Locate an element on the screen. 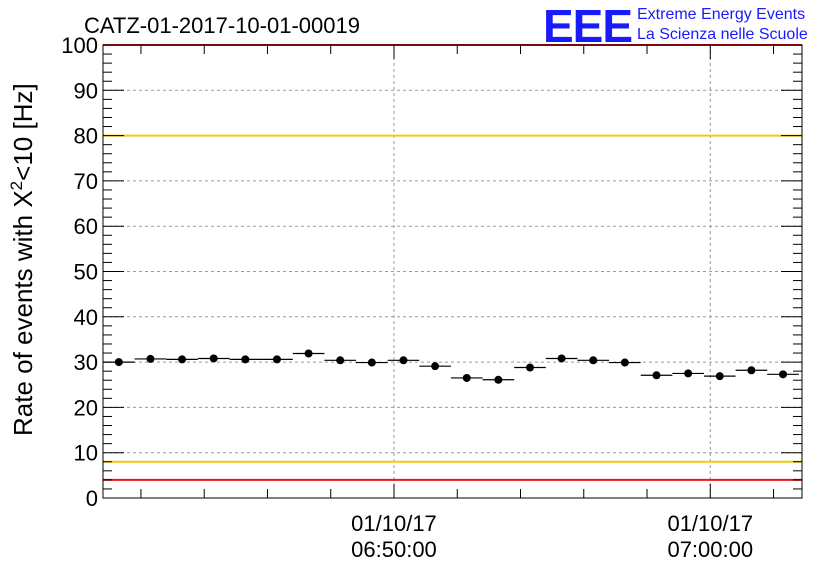 This screenshot has height=572, width=836. y-tick-label: 60 is located at coordinates (86, 226).